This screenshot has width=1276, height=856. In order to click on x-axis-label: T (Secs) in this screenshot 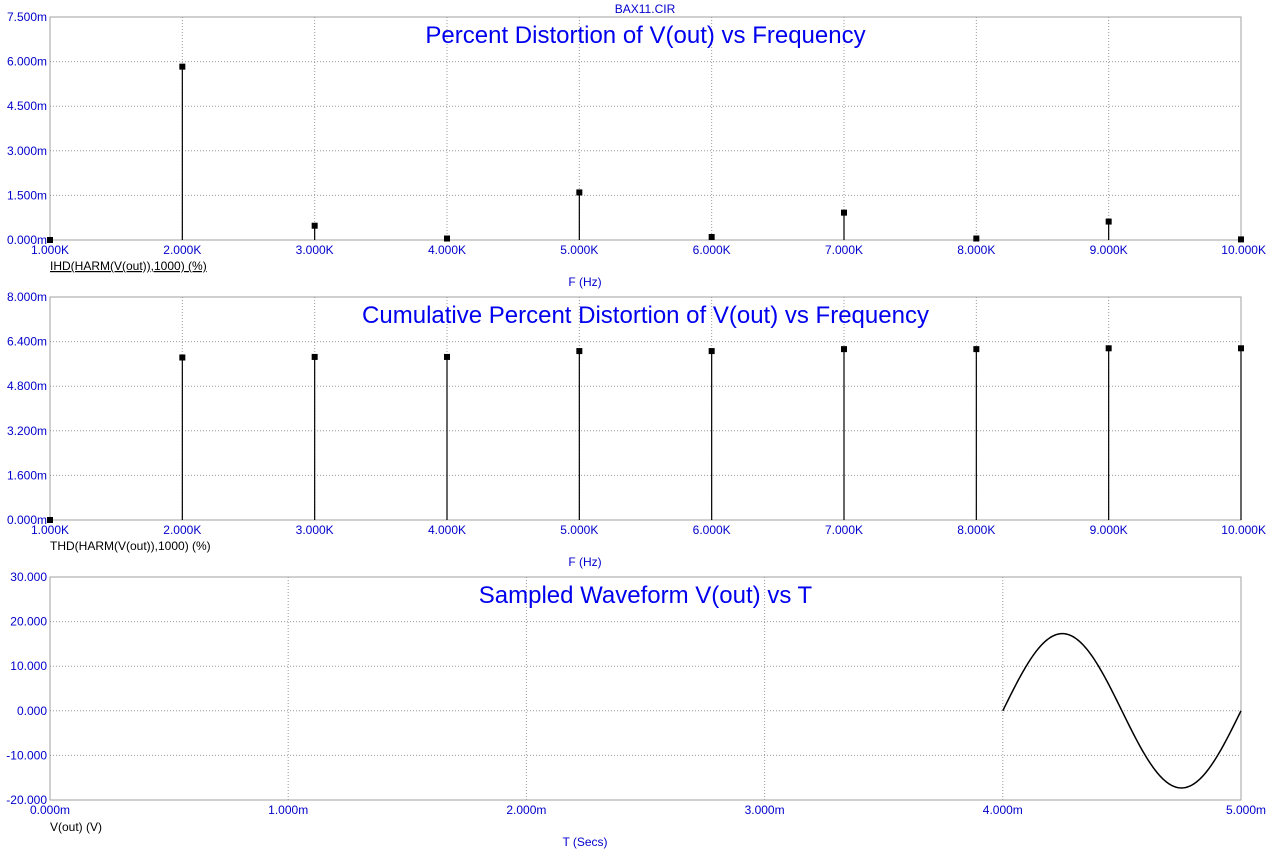, I will do `click(584, 842)`.